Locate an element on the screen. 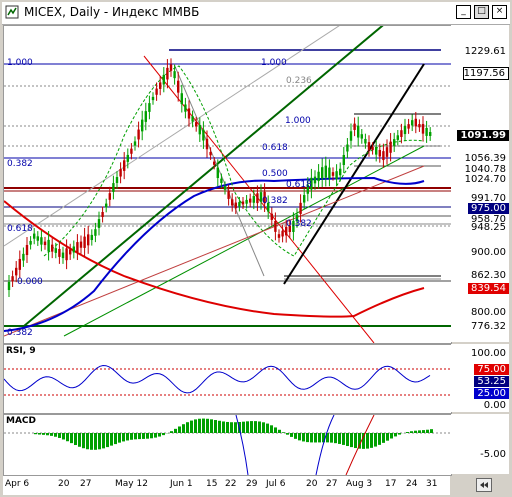  macd-title: MACD is located at coordinates (21, 421).